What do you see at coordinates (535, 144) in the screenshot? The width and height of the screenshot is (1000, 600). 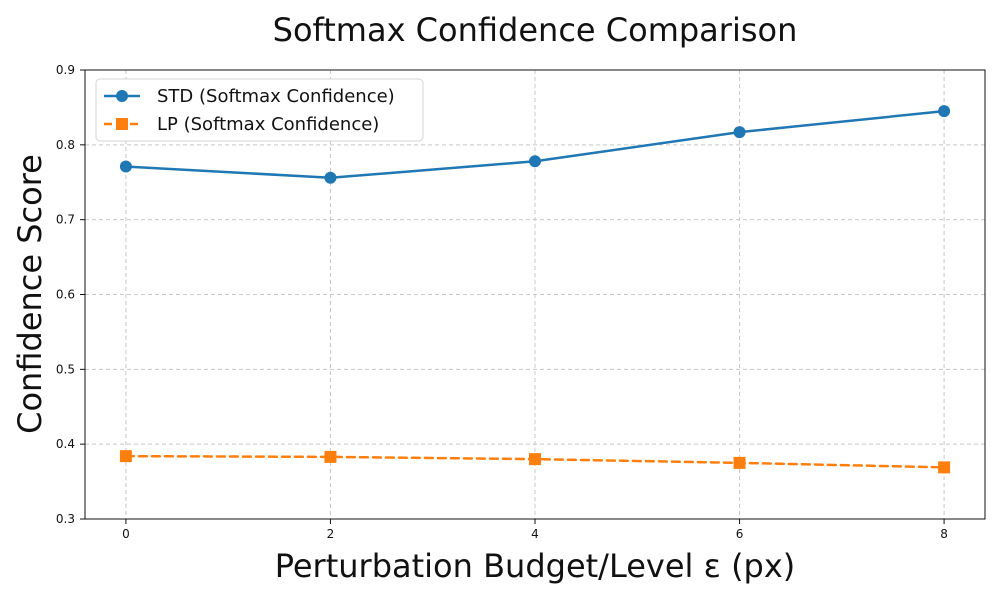 I see `std-series` at bounding box center [535, 144].